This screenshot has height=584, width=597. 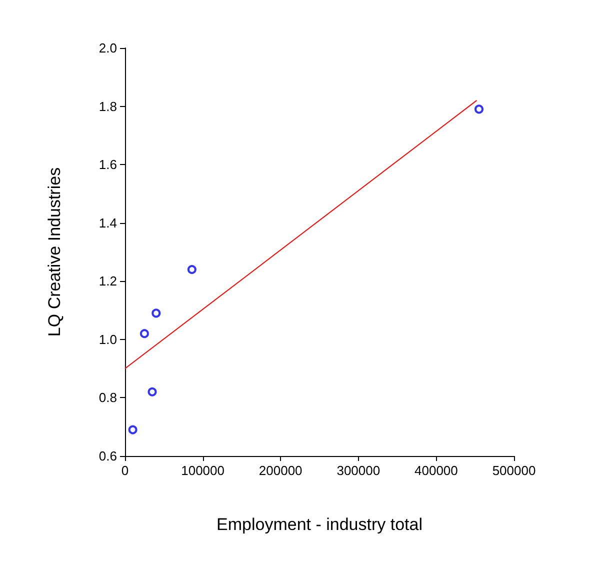 What do you see at coordinates (107, 456) in the screenshot?
I see `y-tick-label: 0.6` at bounding box center [107, 456].